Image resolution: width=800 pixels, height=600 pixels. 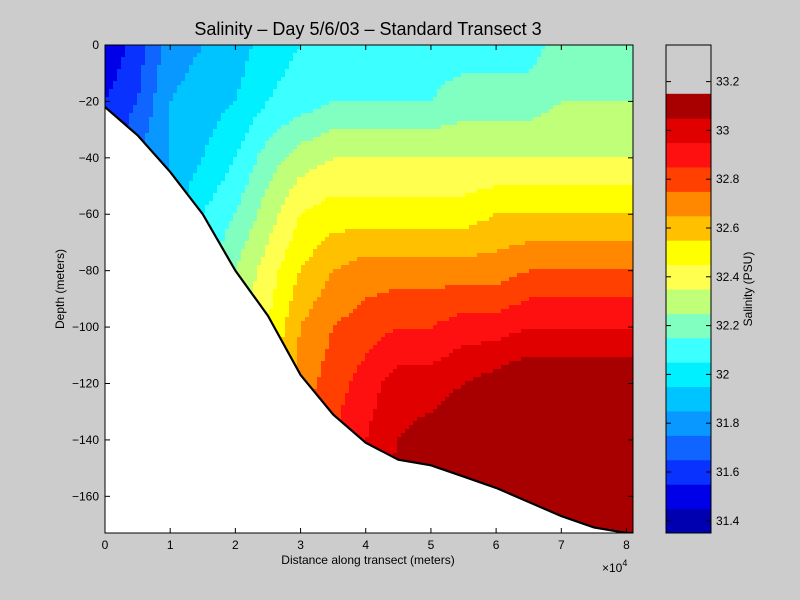 What do you see at coordinates (728, 521) in the screenshot?
I see `colorbar-tick-label: 31.4` at bounding box center [728, 521].